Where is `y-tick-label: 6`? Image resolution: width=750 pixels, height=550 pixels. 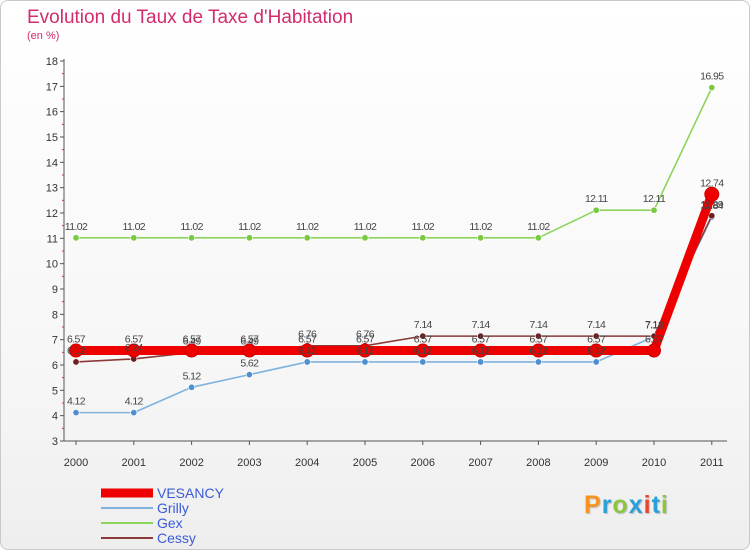
y-tick-label: 6 is located at coordinates (55, 366).